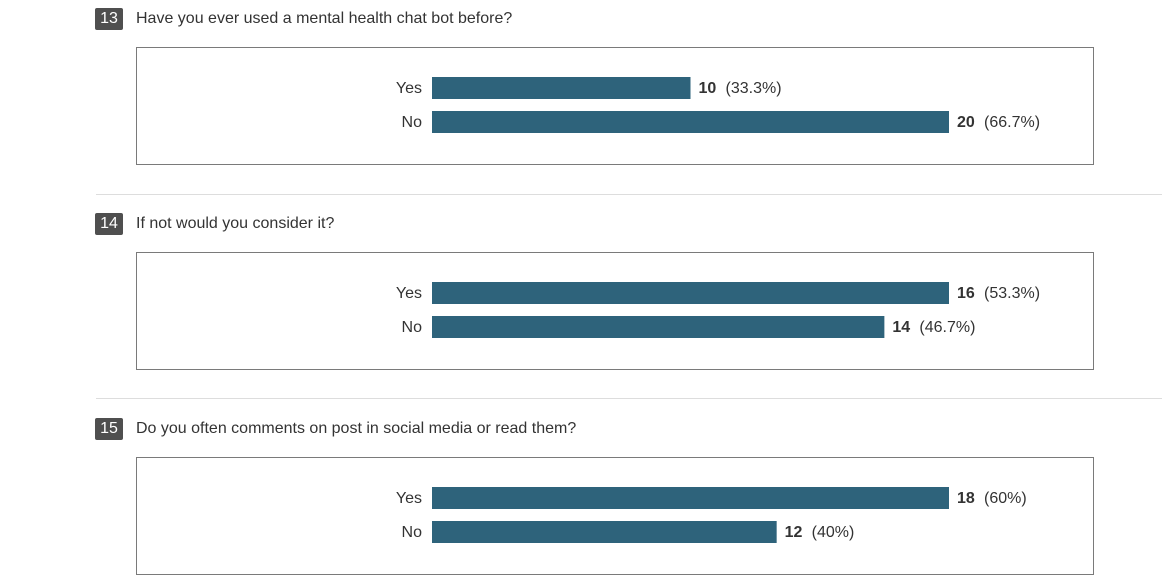 This screenshot has height=586, width=1162. Describe the element at coordinates (1005, 498) in the screenshot. I see `percent-label: (60%)` at that location.